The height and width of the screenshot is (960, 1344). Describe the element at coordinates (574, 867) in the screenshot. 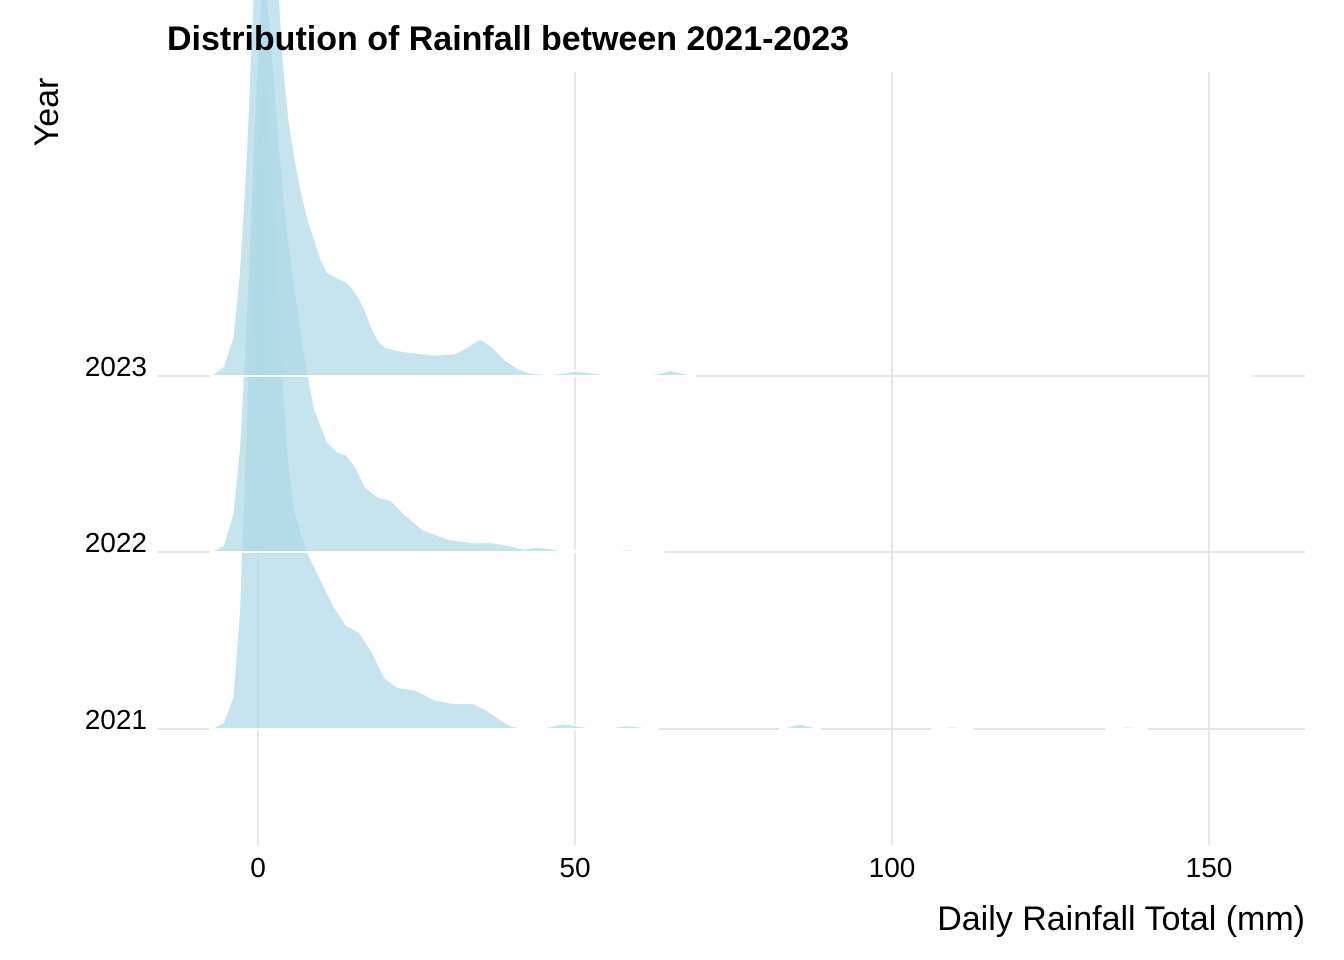

I see `x-tick-label-50: 50` at that location.